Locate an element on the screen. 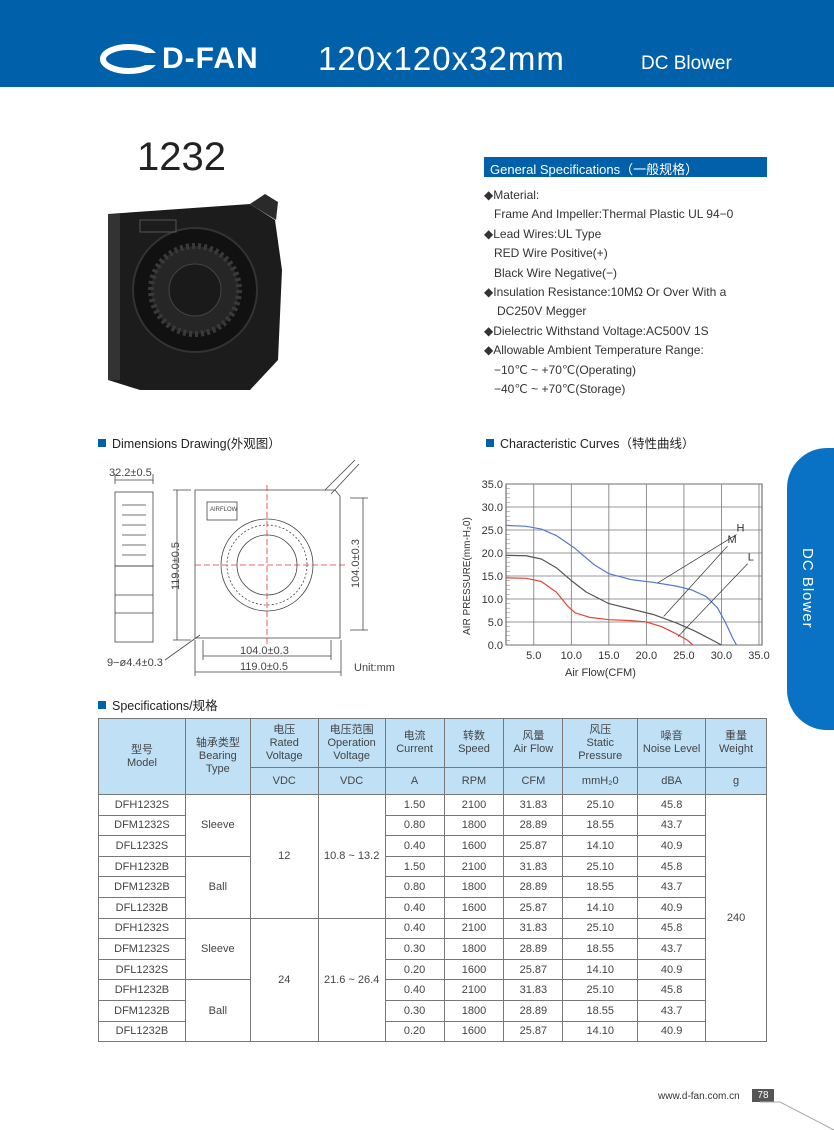  curve-H is located at coordinates (621, 585).